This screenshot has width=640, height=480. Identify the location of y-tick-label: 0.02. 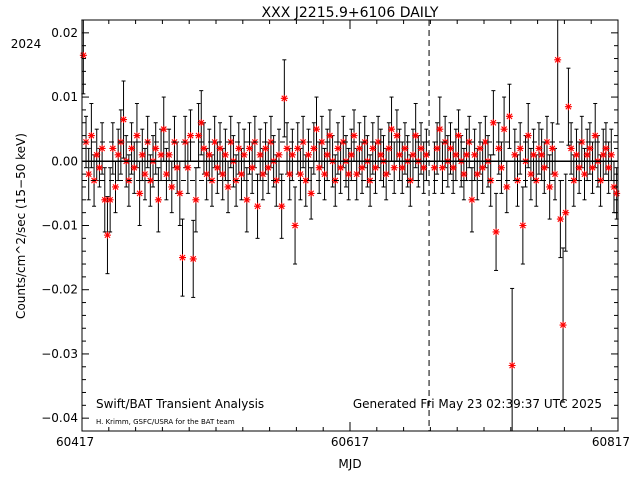
(64, 33).